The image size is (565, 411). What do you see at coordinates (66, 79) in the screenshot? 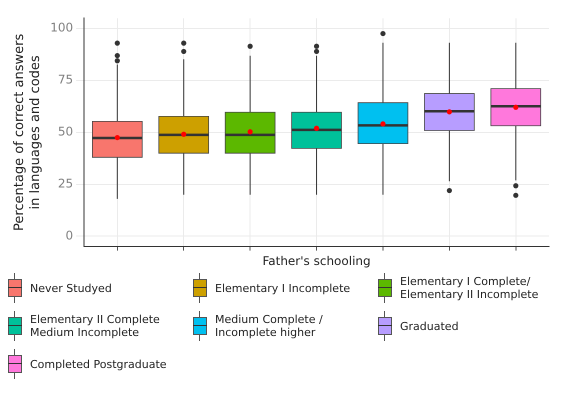
I see `y-tick-label: 75` at bounding box center [66, 79].